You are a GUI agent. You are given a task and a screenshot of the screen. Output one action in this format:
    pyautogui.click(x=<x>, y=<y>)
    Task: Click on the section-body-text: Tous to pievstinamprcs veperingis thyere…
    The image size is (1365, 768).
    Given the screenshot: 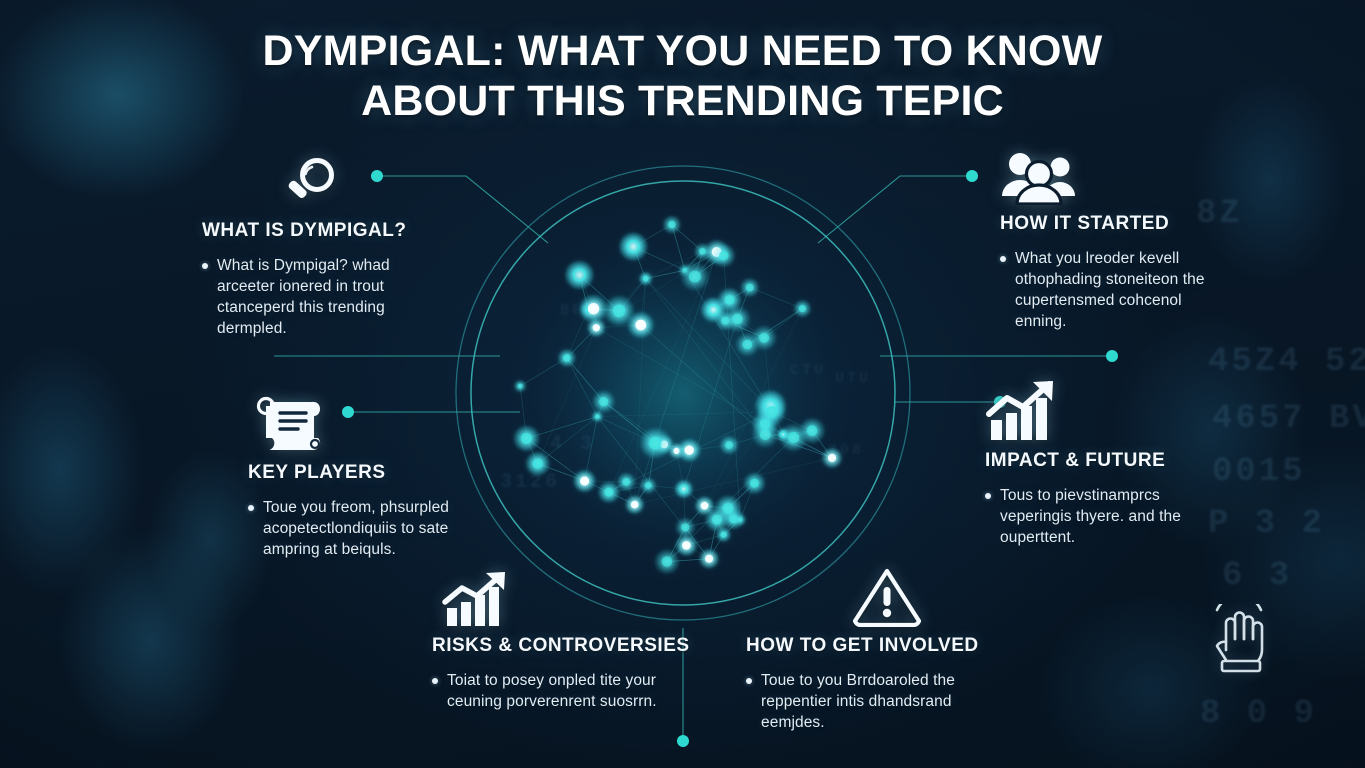 What is the action you would take?
    pyautogui.click(x=1090, y=516)
    